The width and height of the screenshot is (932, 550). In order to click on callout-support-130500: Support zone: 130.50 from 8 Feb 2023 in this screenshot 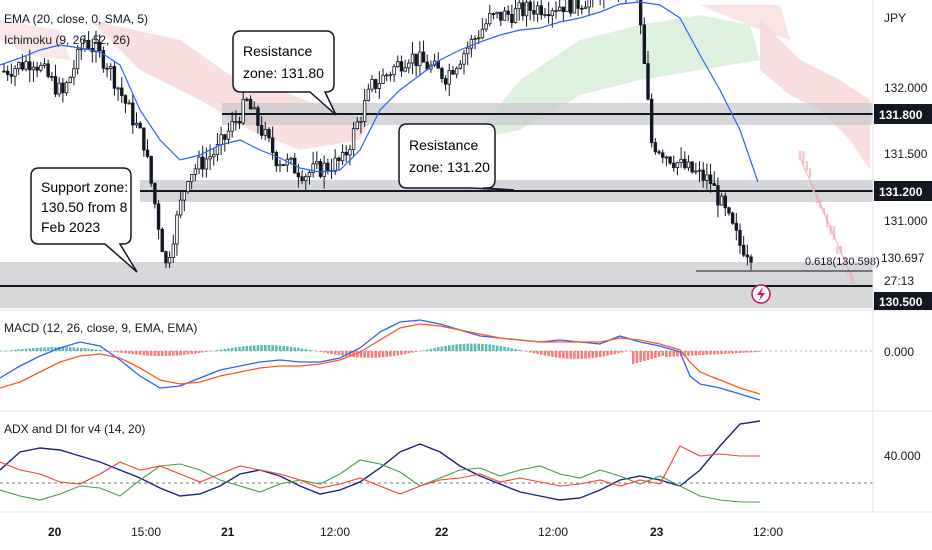, I will do `click(84, 220)`.